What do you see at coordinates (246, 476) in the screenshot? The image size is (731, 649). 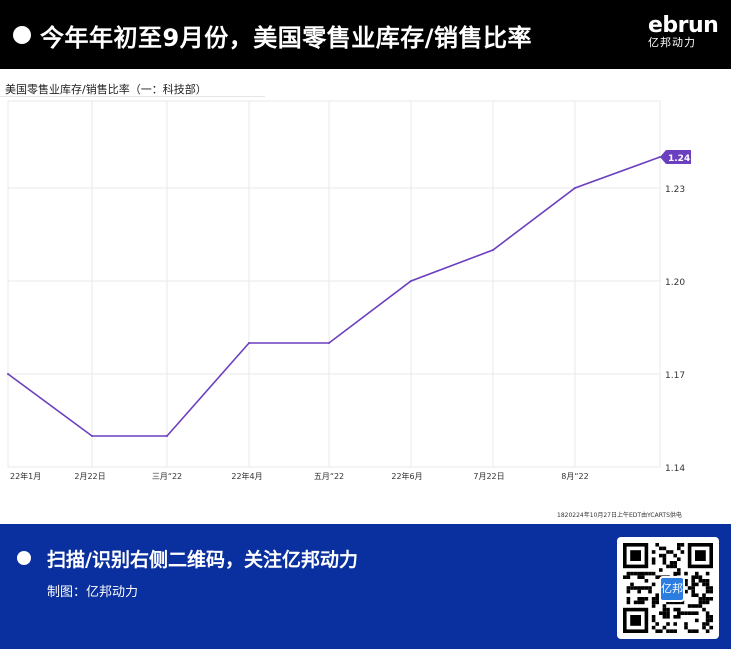 I see `x-tick-label: 22年4月` at bounding box center [246, 476].